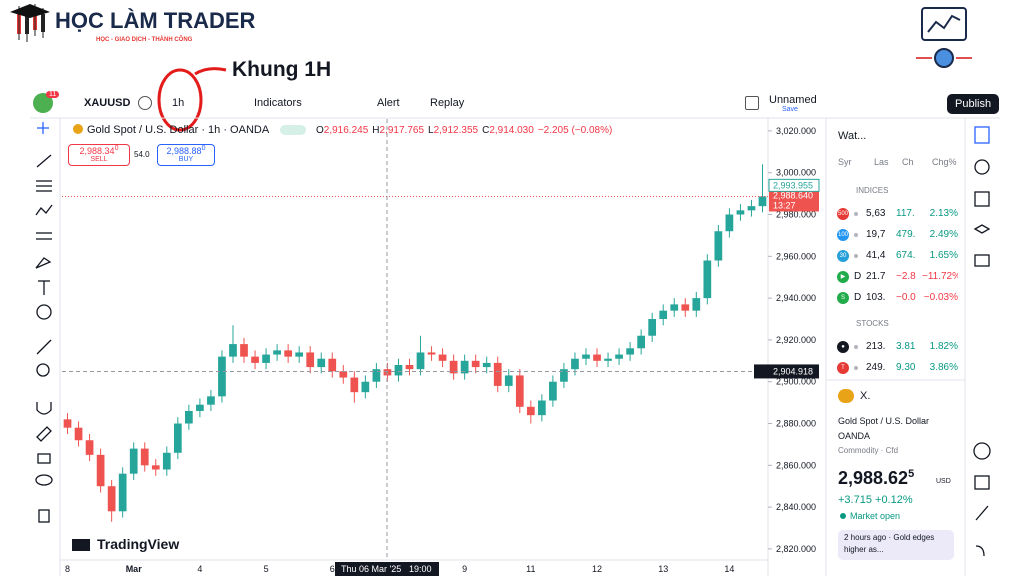  I want to click on checkbox, so click(752, 103).